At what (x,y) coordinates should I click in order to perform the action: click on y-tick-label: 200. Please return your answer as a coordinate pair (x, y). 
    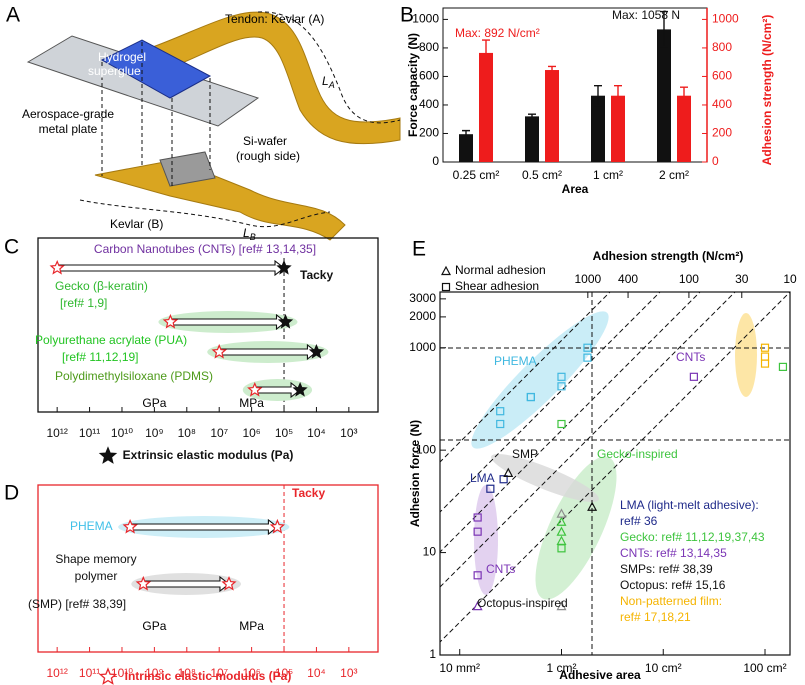
    Looking at the image, I should click on (429, 133).